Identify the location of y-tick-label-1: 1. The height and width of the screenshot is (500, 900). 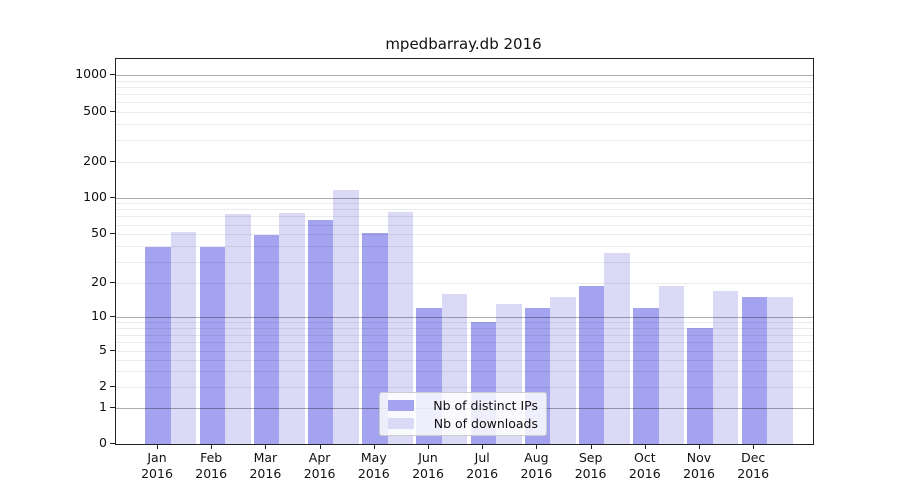
(103, 407).